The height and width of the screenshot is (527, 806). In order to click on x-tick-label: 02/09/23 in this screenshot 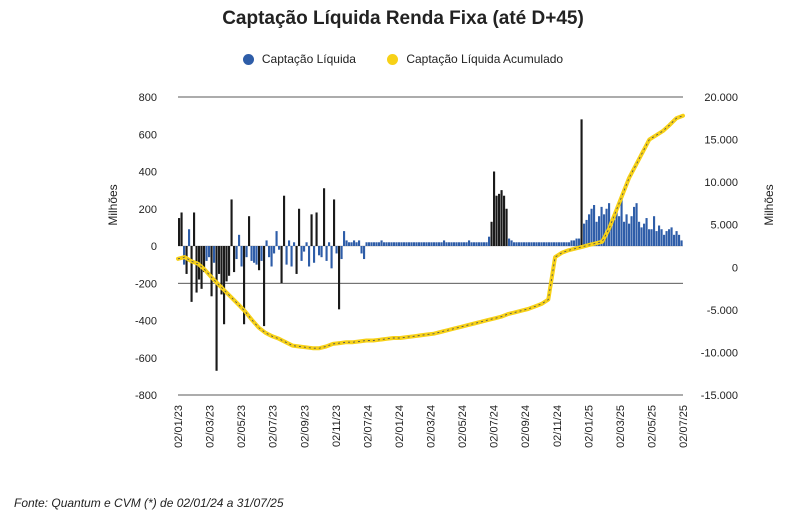, I will do `click(305, 426)`.